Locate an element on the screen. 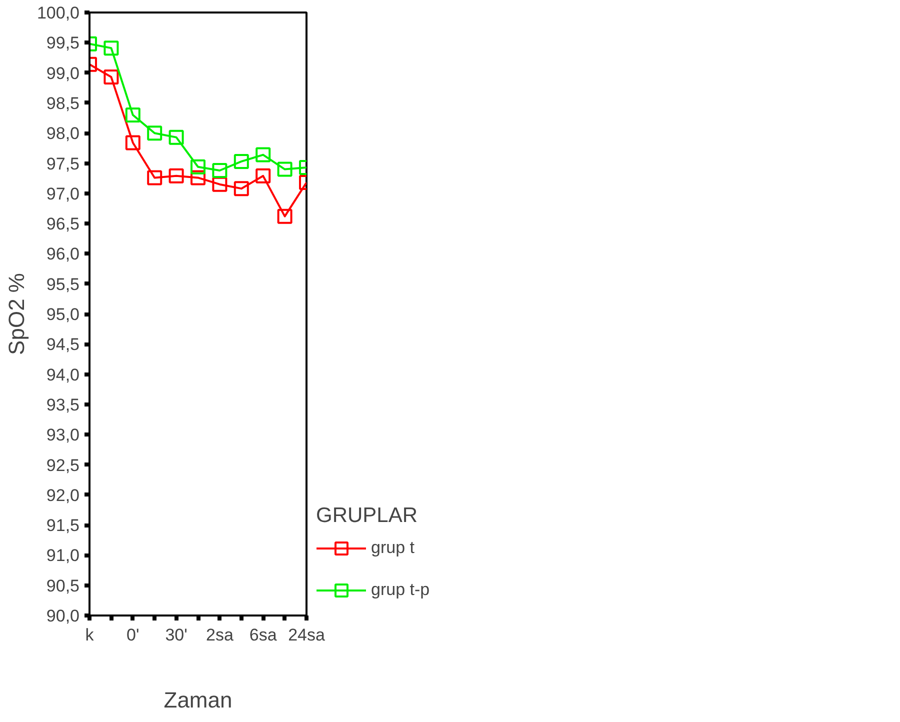 Image resolution: width=900 pixels, height=722 pixels. x-axis-title: Zaman is located at coordinates (198, 700).